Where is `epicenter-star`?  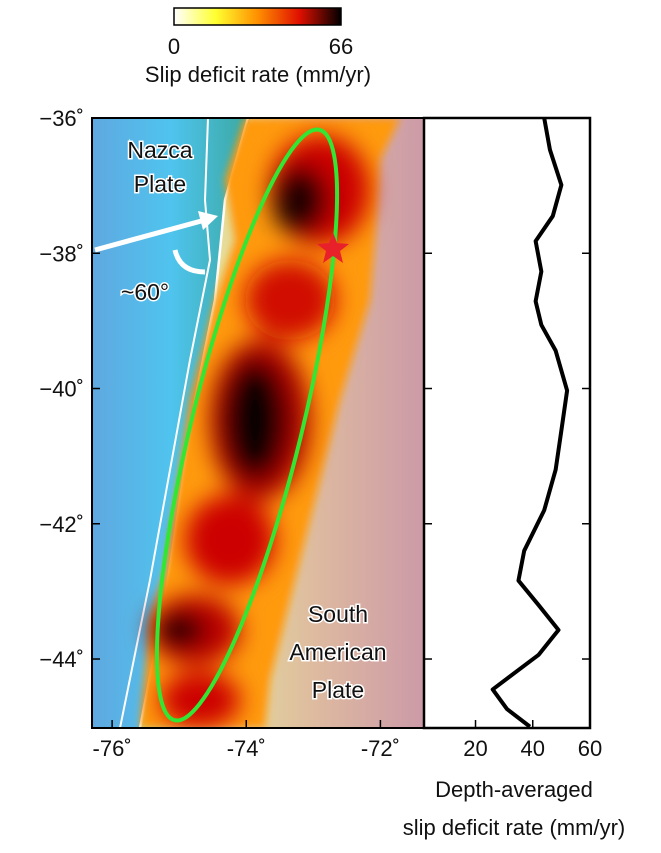 epicenter-star is located at coordinates (333, 247).